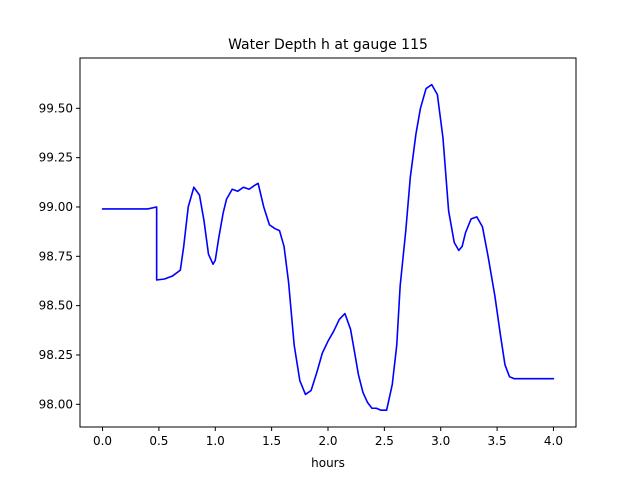  I want to click on y-tick-label: 98.50, so click(56, 306).